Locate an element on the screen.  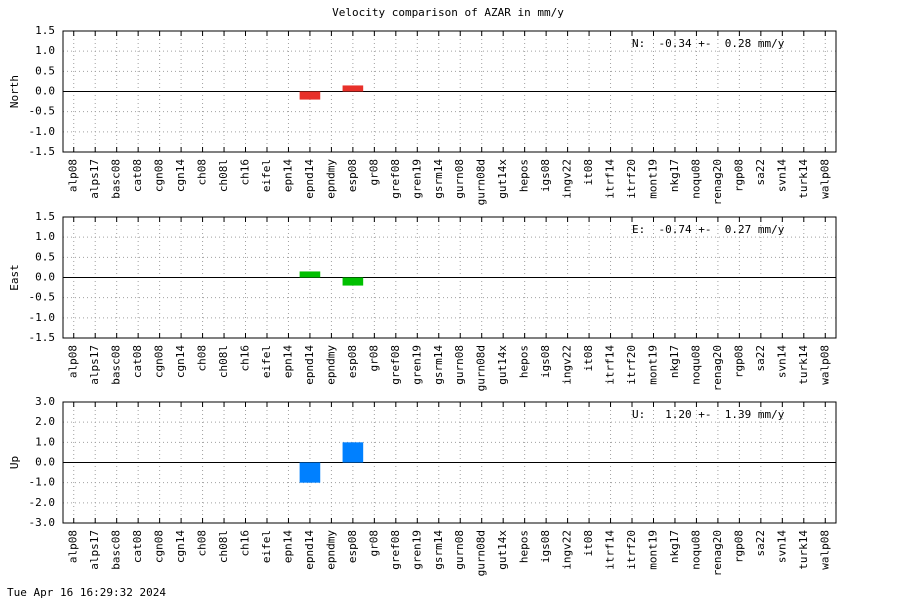
y-axis-label: Up is located at coordinates (14, 462).